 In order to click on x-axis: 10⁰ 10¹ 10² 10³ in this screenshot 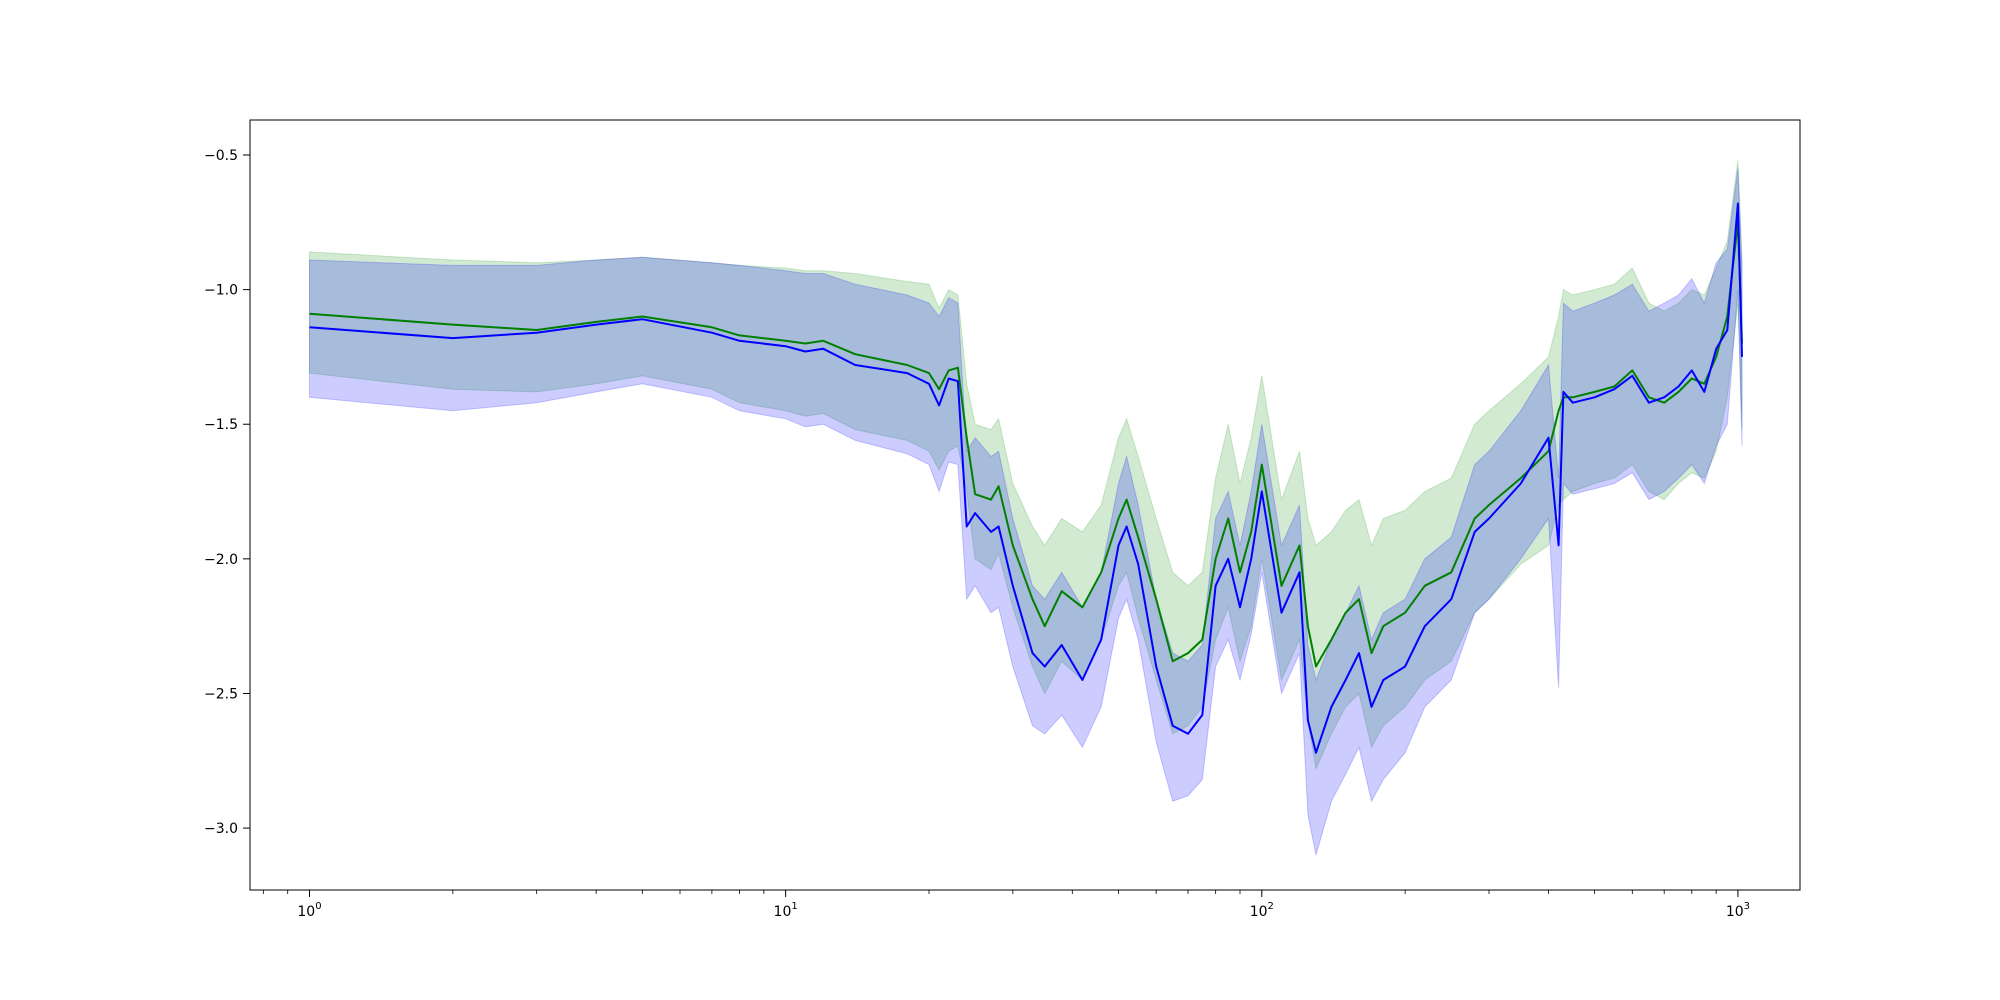, I will do `click(1006, 905)`.